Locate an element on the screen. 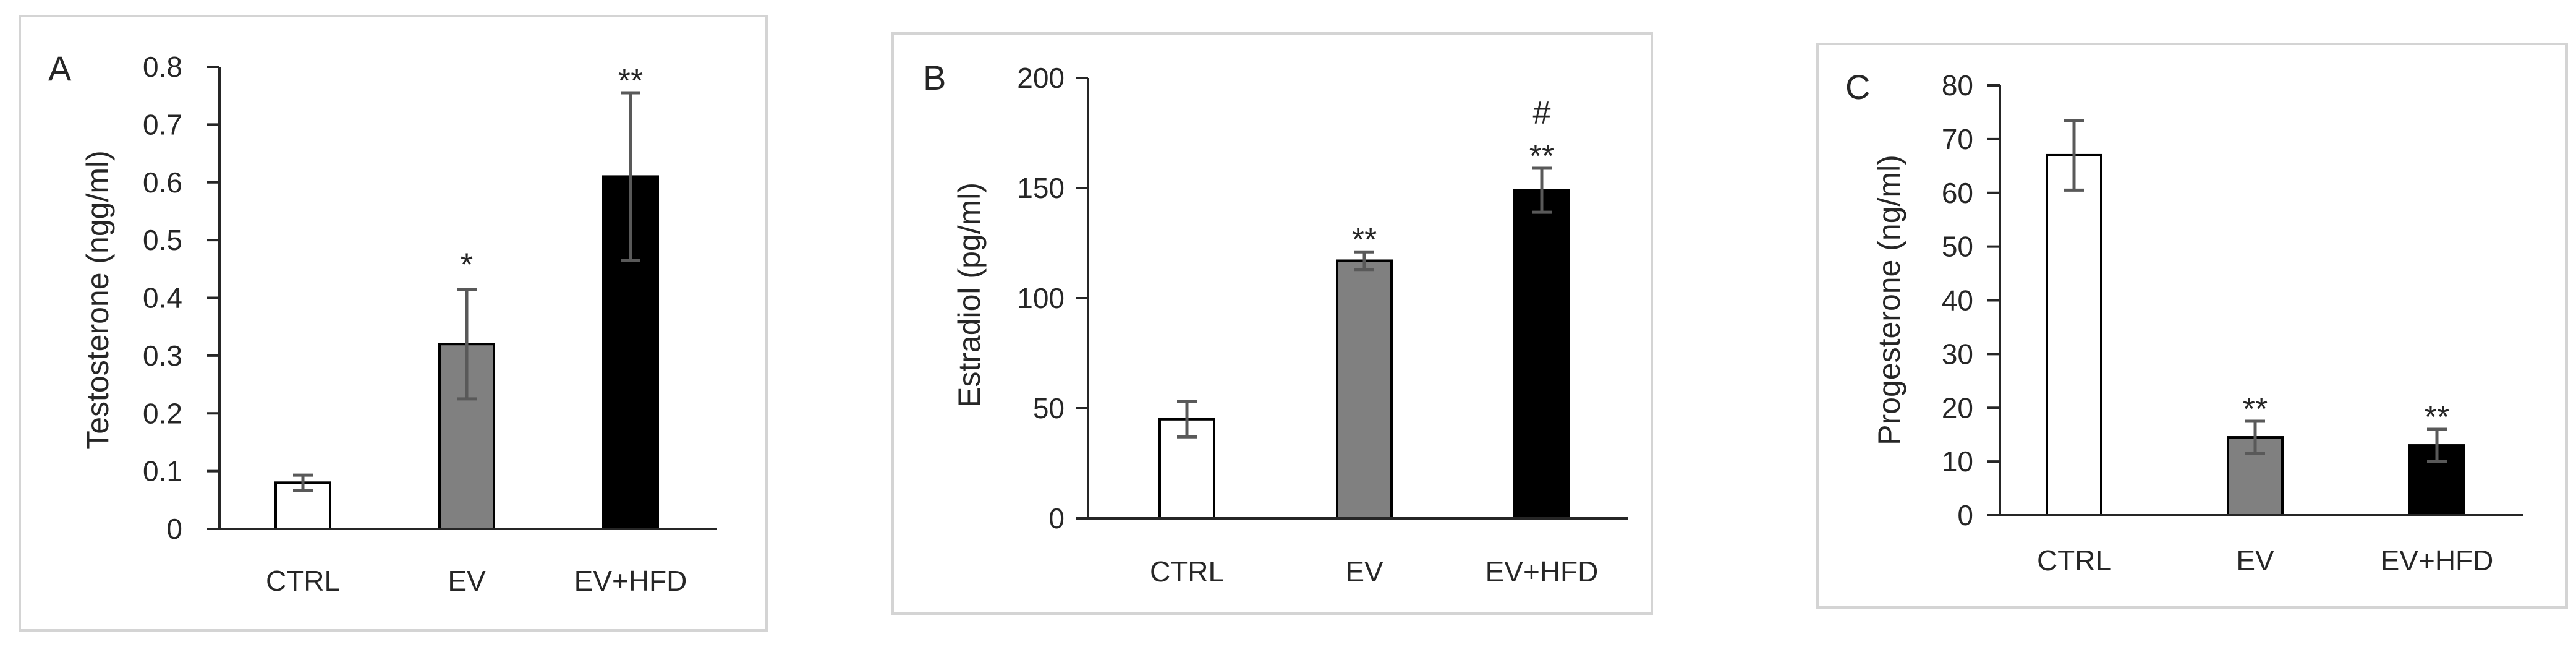 The image size is (2576, 647). panel-a-y-axis-title: Testosterone (ngg/ml) is located at coordinates (97, 300).